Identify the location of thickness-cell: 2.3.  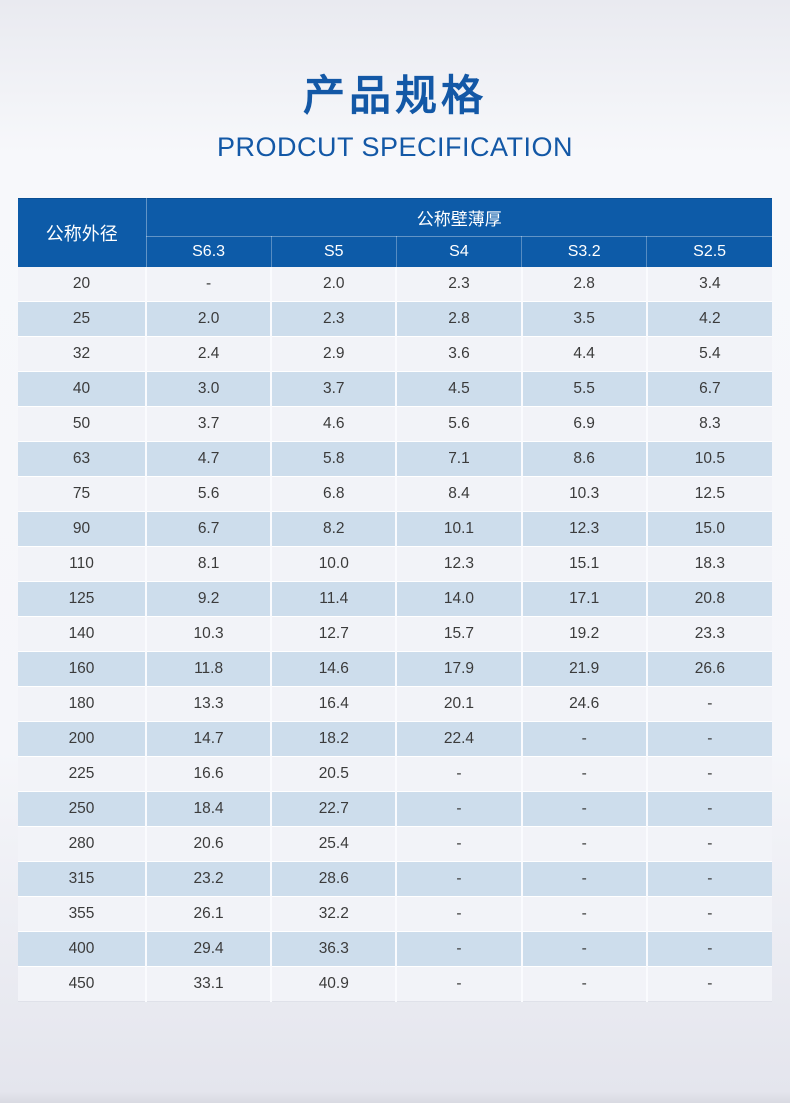
(334, 319).